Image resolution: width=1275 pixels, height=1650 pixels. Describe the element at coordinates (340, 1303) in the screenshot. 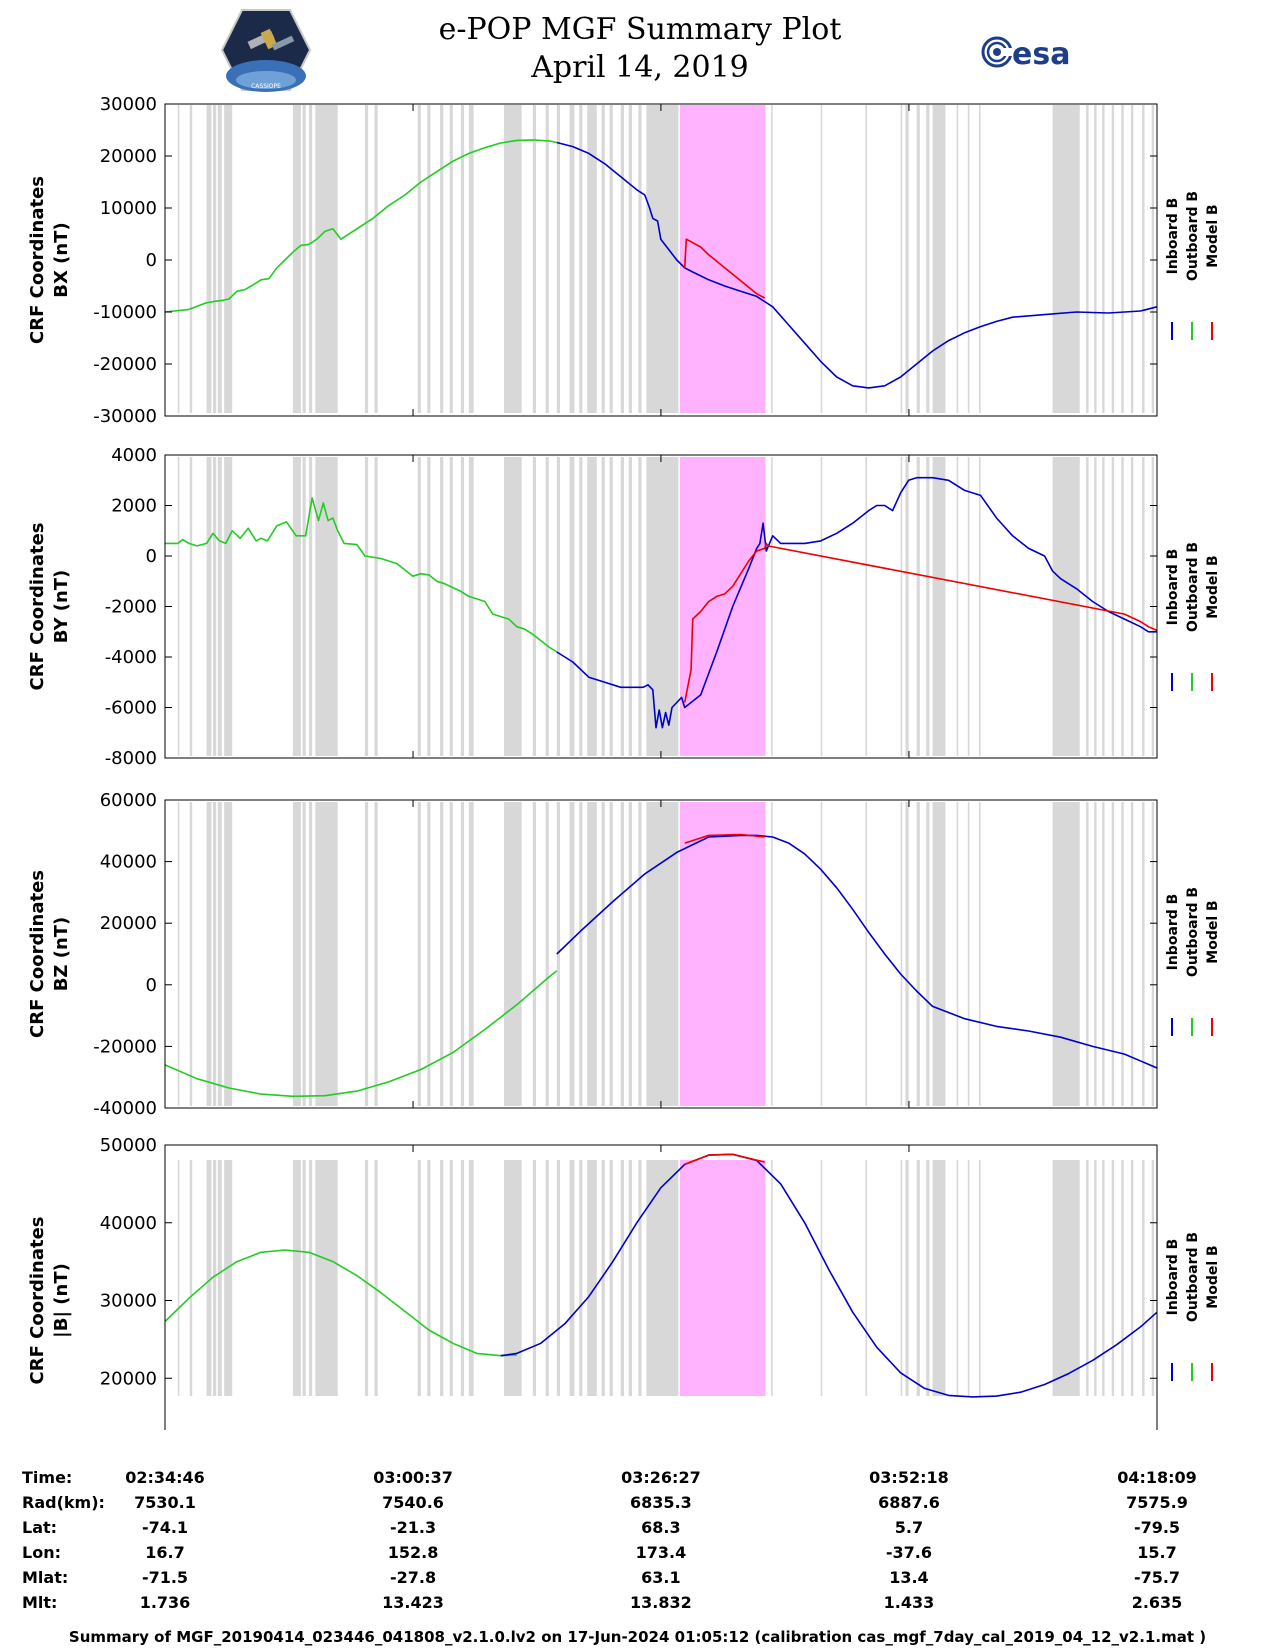

I see `series-line-outboard-b` at that location.